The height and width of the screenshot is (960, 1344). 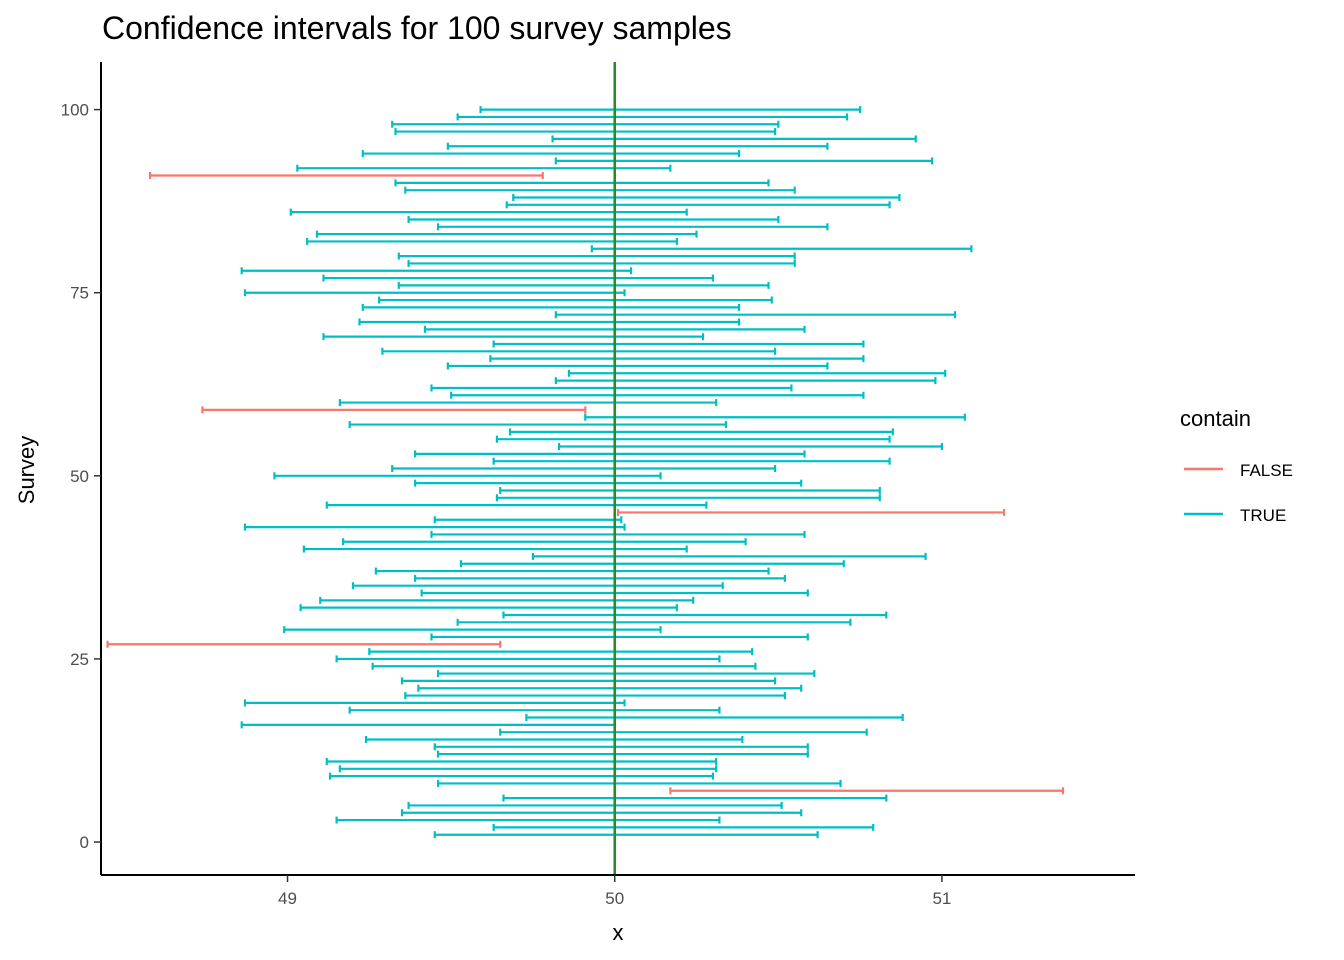 What do you see at coordinates (614, 898) in the screenshot?
I see `x-tick-label: 50` at bounding box center [614, 898].